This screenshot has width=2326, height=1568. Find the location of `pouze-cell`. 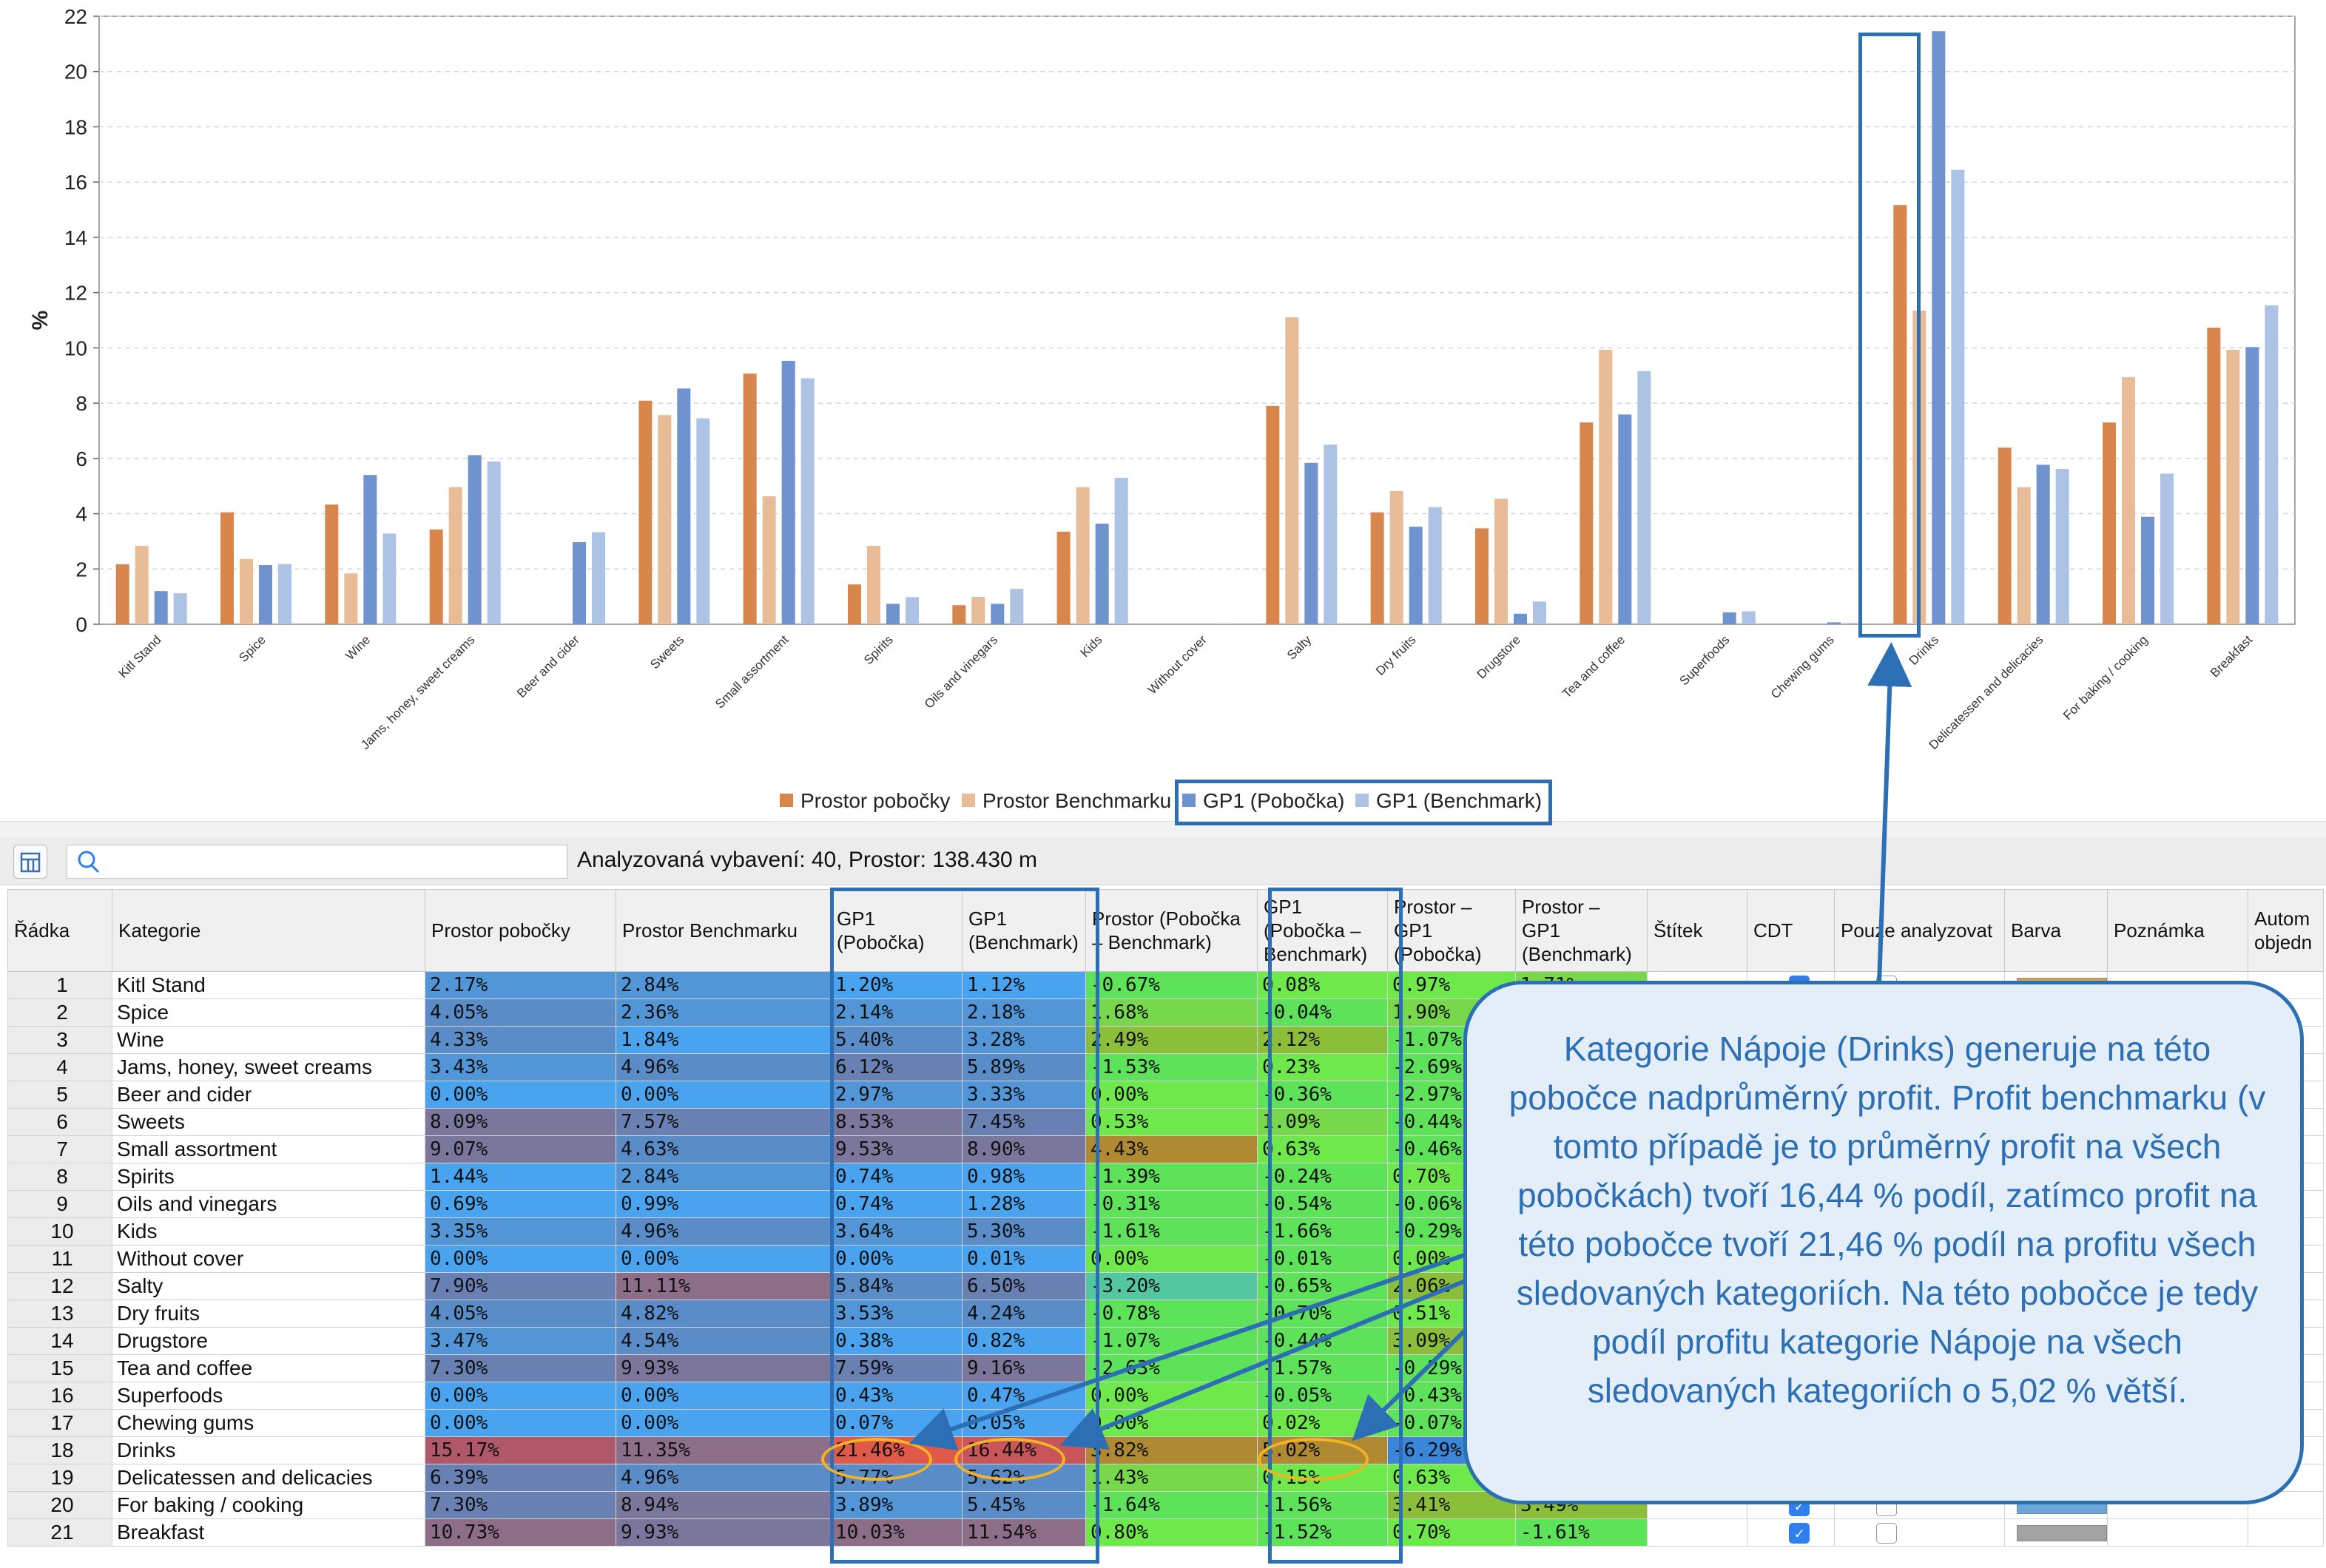

pouze-cell is located at coordinates (1919, 1532).